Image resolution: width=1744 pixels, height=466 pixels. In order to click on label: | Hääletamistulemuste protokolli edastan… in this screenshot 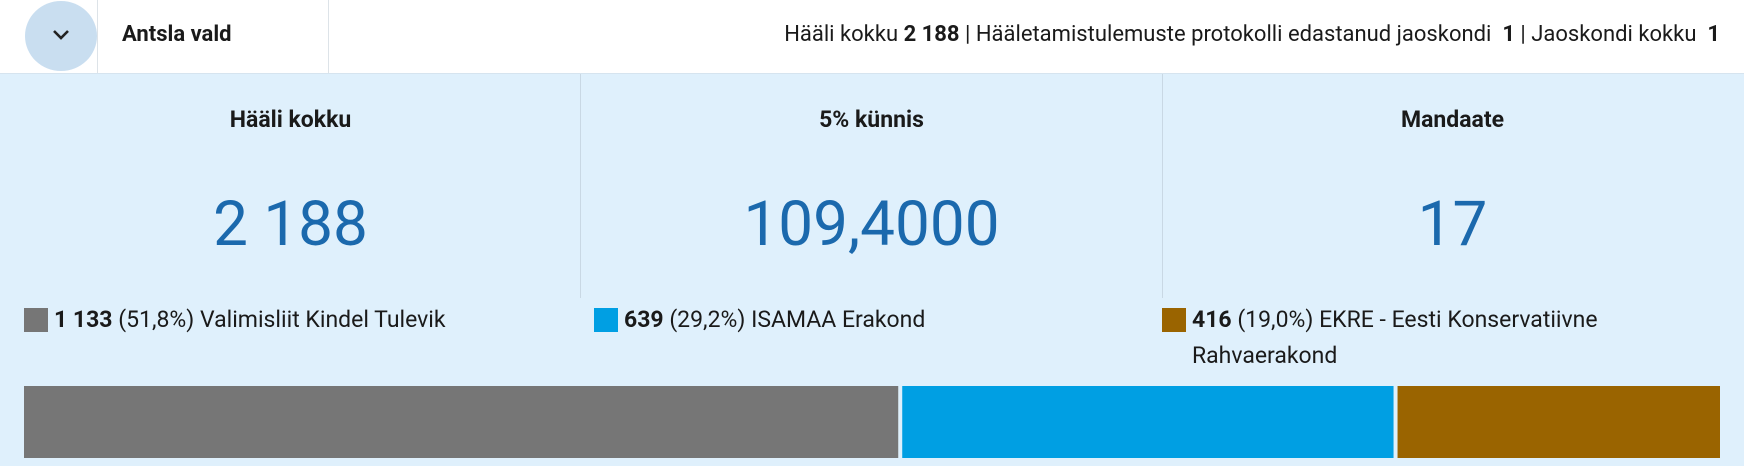, I will do `click(1228, 34)`.